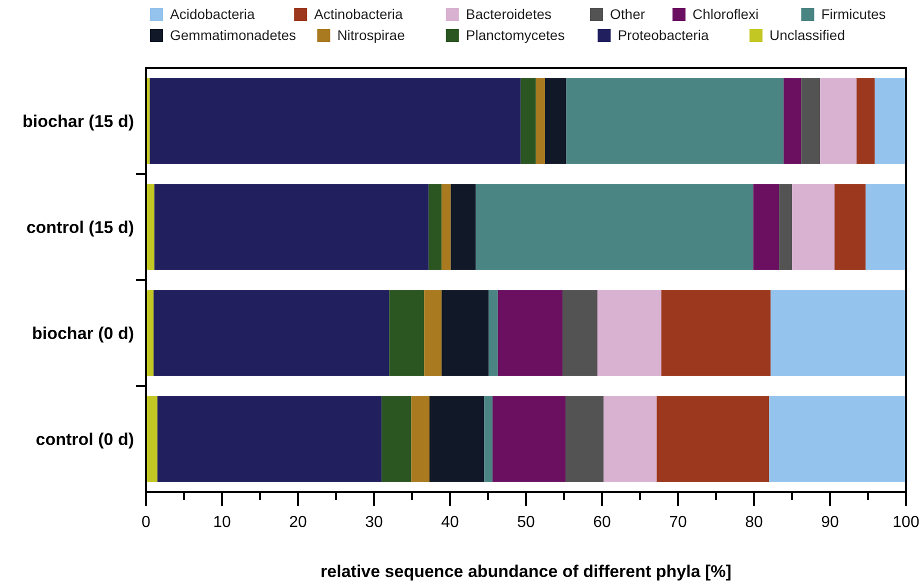  What do you see at coordinates (233, 35) in the screenshot?
I see `legend-label: Gemmatimonadetes` at bounding box center [233, 35].